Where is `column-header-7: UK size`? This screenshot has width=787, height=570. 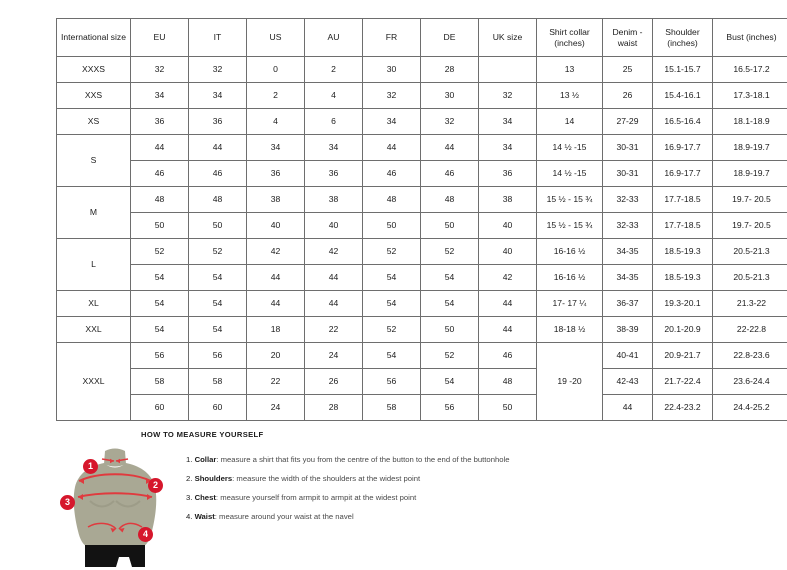 column-header-7: UK size is located at coordinates (508, 38).